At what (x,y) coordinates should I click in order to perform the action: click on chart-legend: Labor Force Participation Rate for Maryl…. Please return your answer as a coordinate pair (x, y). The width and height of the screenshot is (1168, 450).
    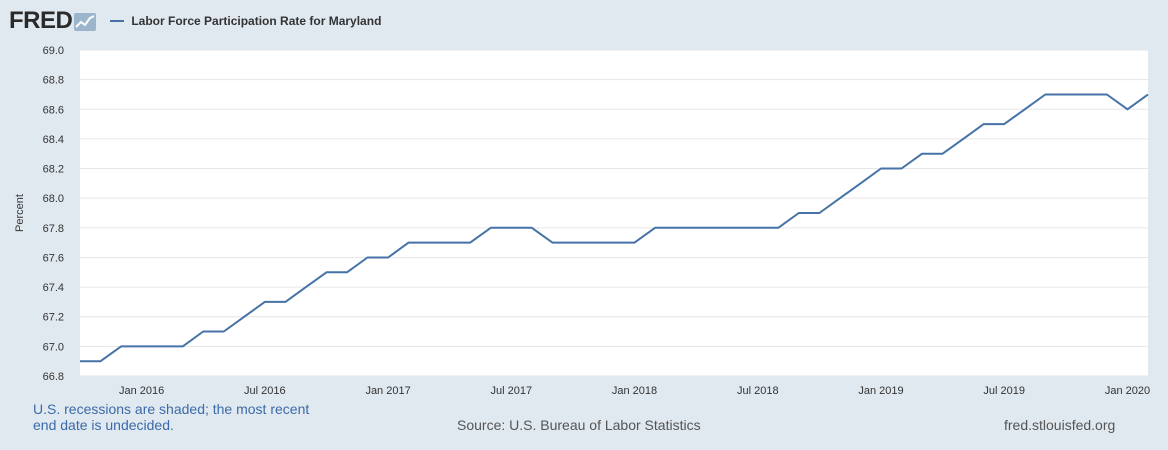
    Looking at the image, I should click on (245, 21).